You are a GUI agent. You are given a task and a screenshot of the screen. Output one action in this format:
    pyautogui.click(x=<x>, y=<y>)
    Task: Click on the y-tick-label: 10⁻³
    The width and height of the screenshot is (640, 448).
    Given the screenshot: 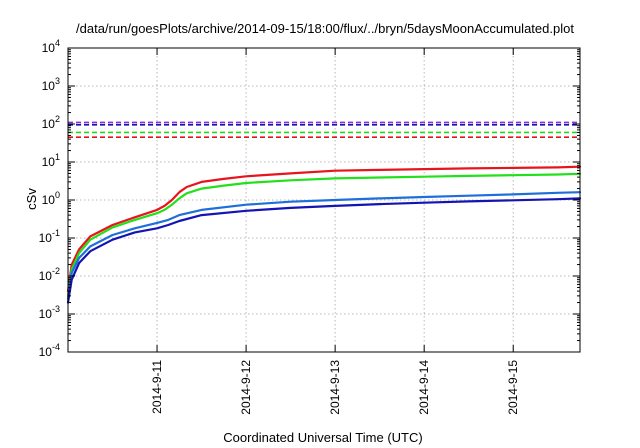 What is the action you would take?
    pyautogui.click(x=49, y=312)
    